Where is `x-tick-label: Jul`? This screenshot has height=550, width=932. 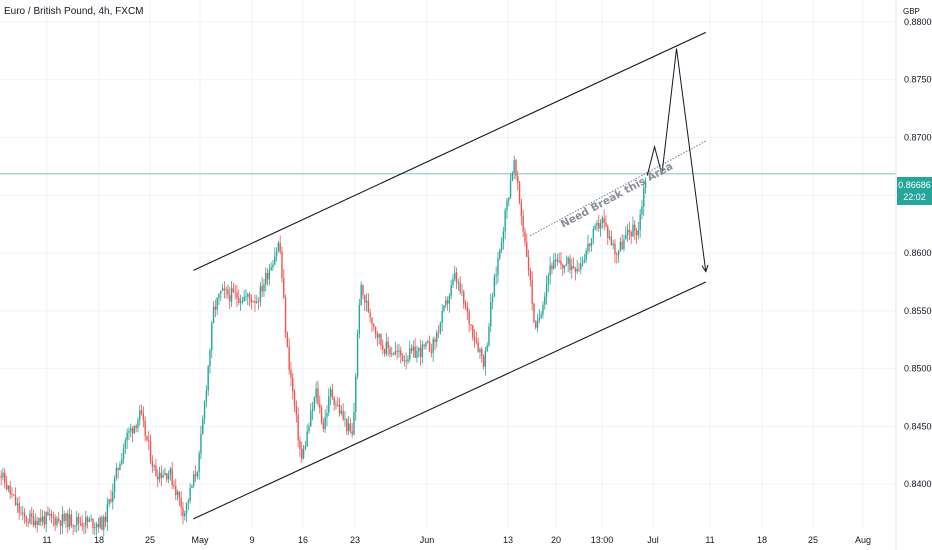 x-tick-label: Jul is located at coordinates (653, 540).